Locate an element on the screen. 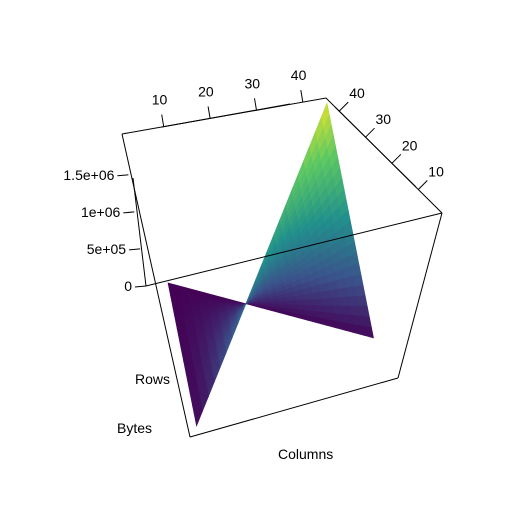 Image resolution: width=528 pixels, height=528 pixels. axis-label-bytes: Bytes is located at coordinates (134, 428).